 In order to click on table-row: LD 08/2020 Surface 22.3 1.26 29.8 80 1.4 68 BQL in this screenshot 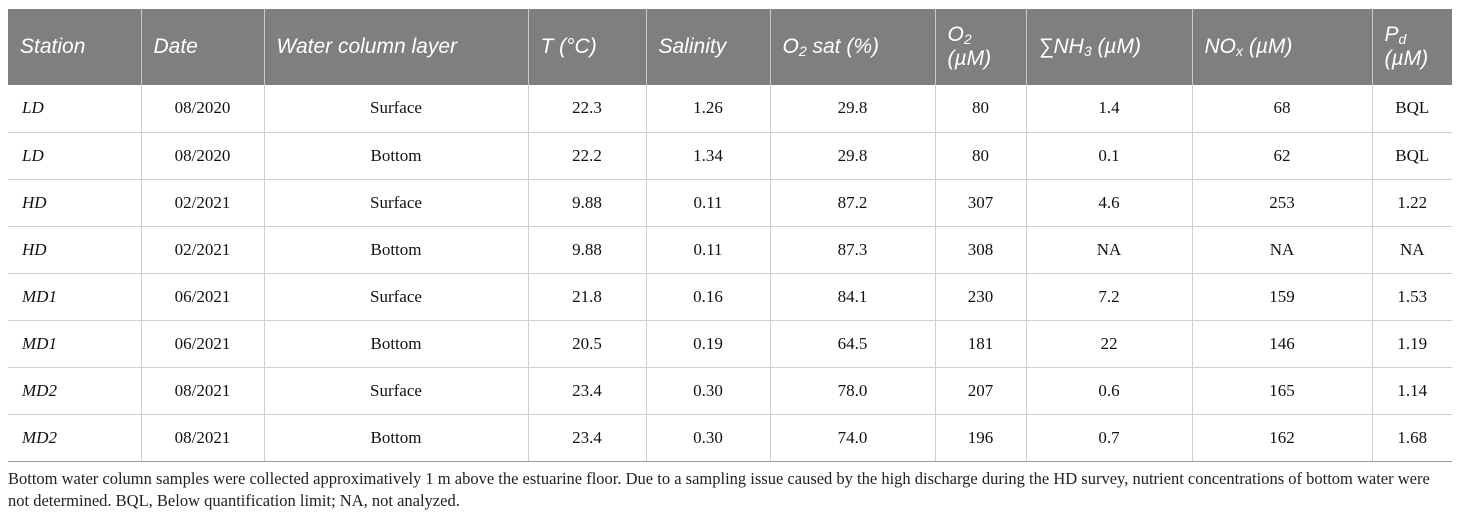, I will do `click(730, 109)`.